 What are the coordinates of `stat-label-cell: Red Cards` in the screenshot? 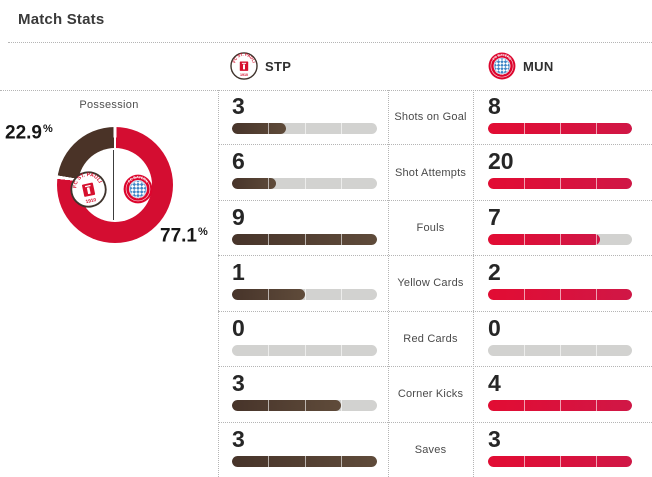 It's located at (430, 339).